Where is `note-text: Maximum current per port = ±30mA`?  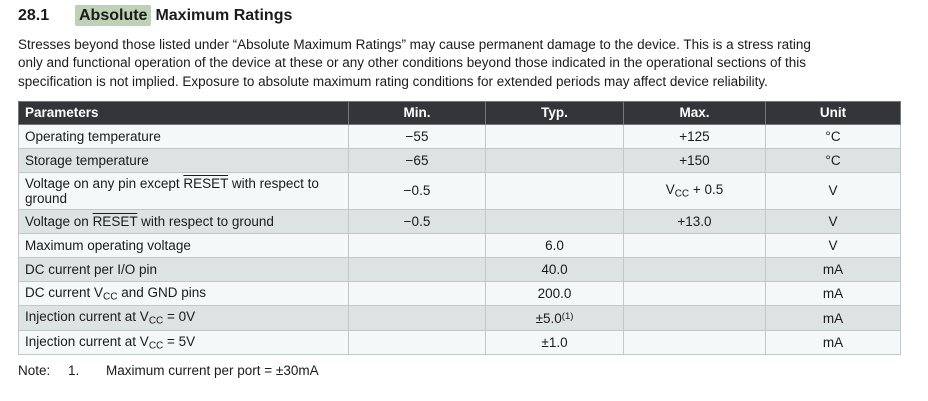 note-text: Maximum current per port = ±30mA is located at coordinates (212, 371).